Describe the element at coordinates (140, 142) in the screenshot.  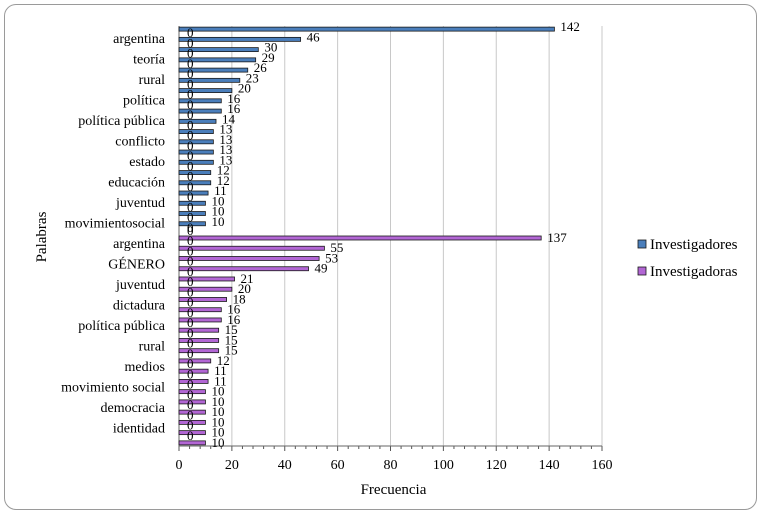
I see `y-category-label: conflicto` at that location.